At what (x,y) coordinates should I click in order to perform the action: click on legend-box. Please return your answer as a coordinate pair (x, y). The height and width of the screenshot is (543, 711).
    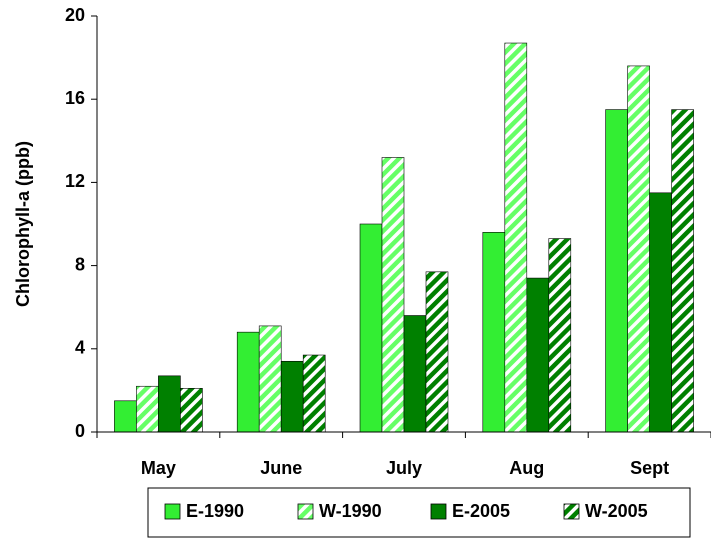
    Looking at the image, I should click on (419, 512).